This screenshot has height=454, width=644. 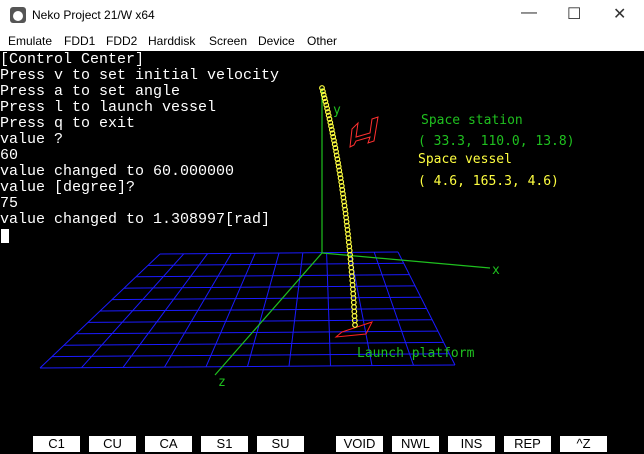 What do you see at coordinates (337, 110) in the screenshot?
I see `y-axis-label: y` at bounding box center [337, 110].